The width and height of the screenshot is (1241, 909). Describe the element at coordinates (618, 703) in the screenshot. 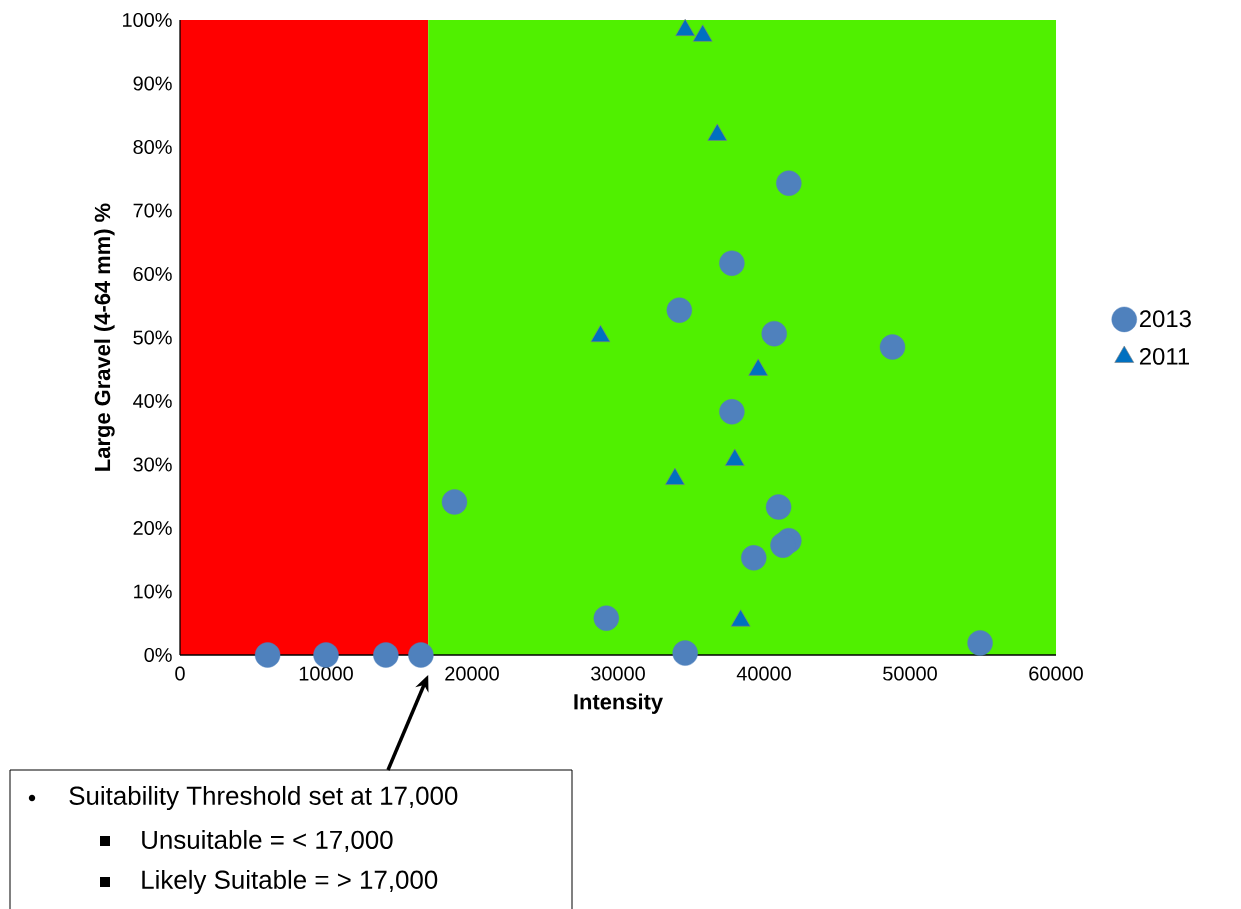

I see `x-axis-title: Intensity` at that location.